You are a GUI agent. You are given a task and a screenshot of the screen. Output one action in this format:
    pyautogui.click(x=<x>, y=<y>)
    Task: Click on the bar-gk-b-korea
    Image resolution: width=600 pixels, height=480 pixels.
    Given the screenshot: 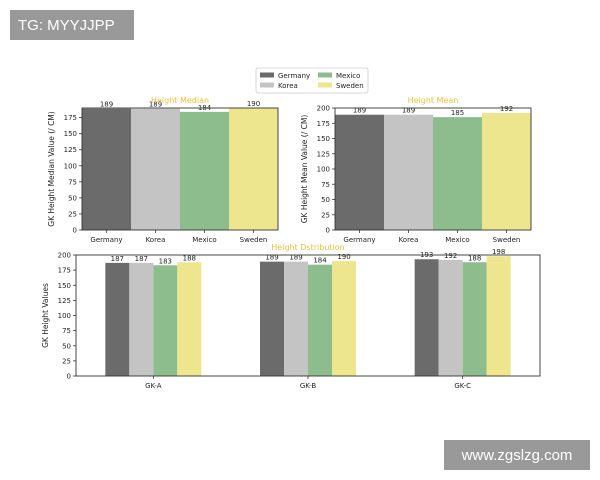 What is the action you would take?
    pyautogui.click(x=296, y=318)
    